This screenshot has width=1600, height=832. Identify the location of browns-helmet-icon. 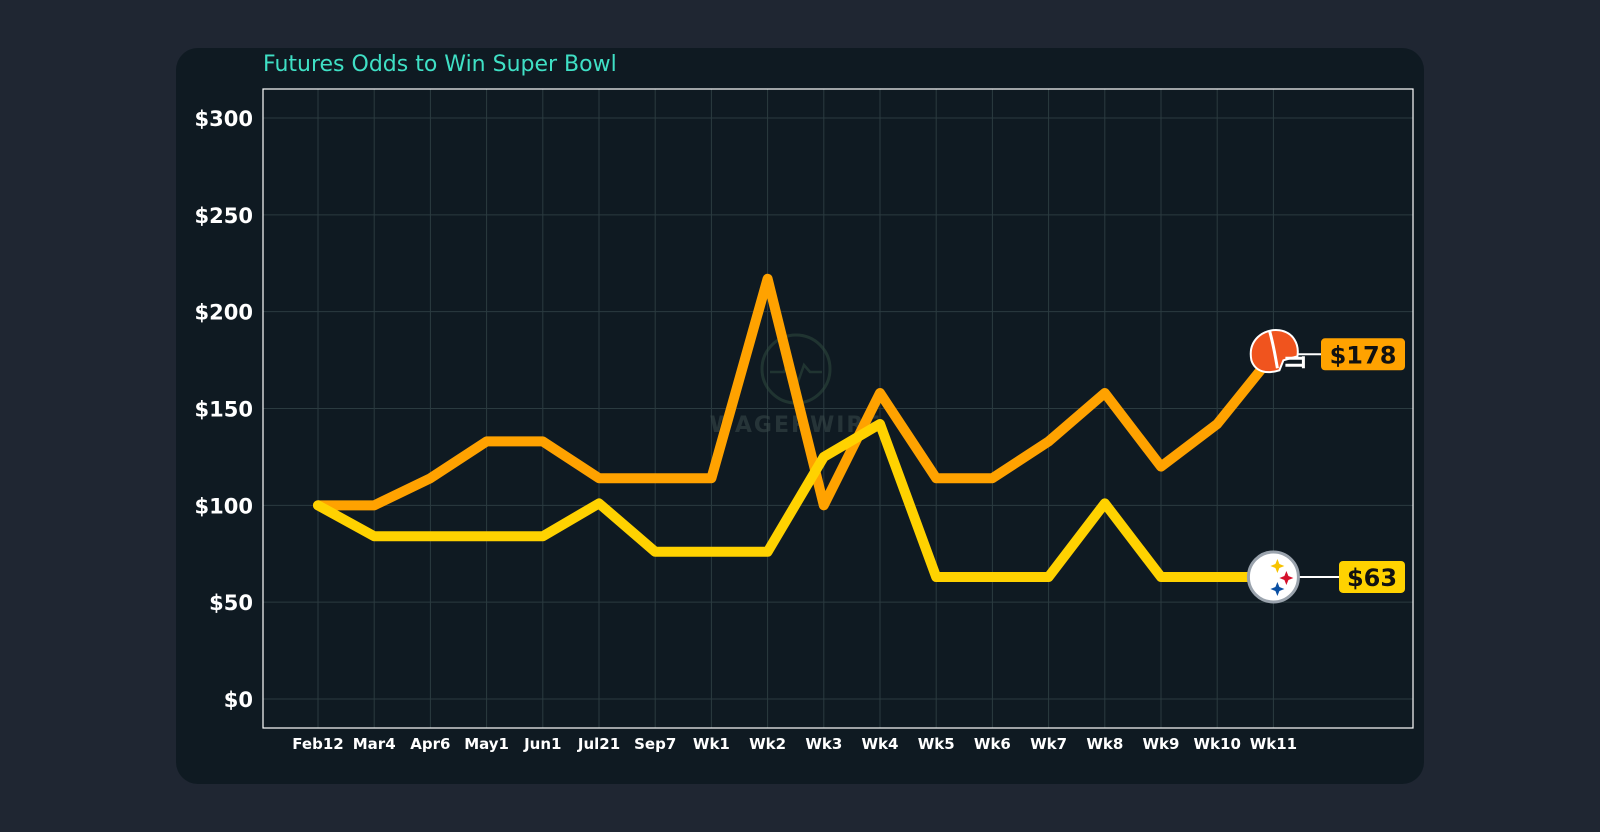
(1277, 351).